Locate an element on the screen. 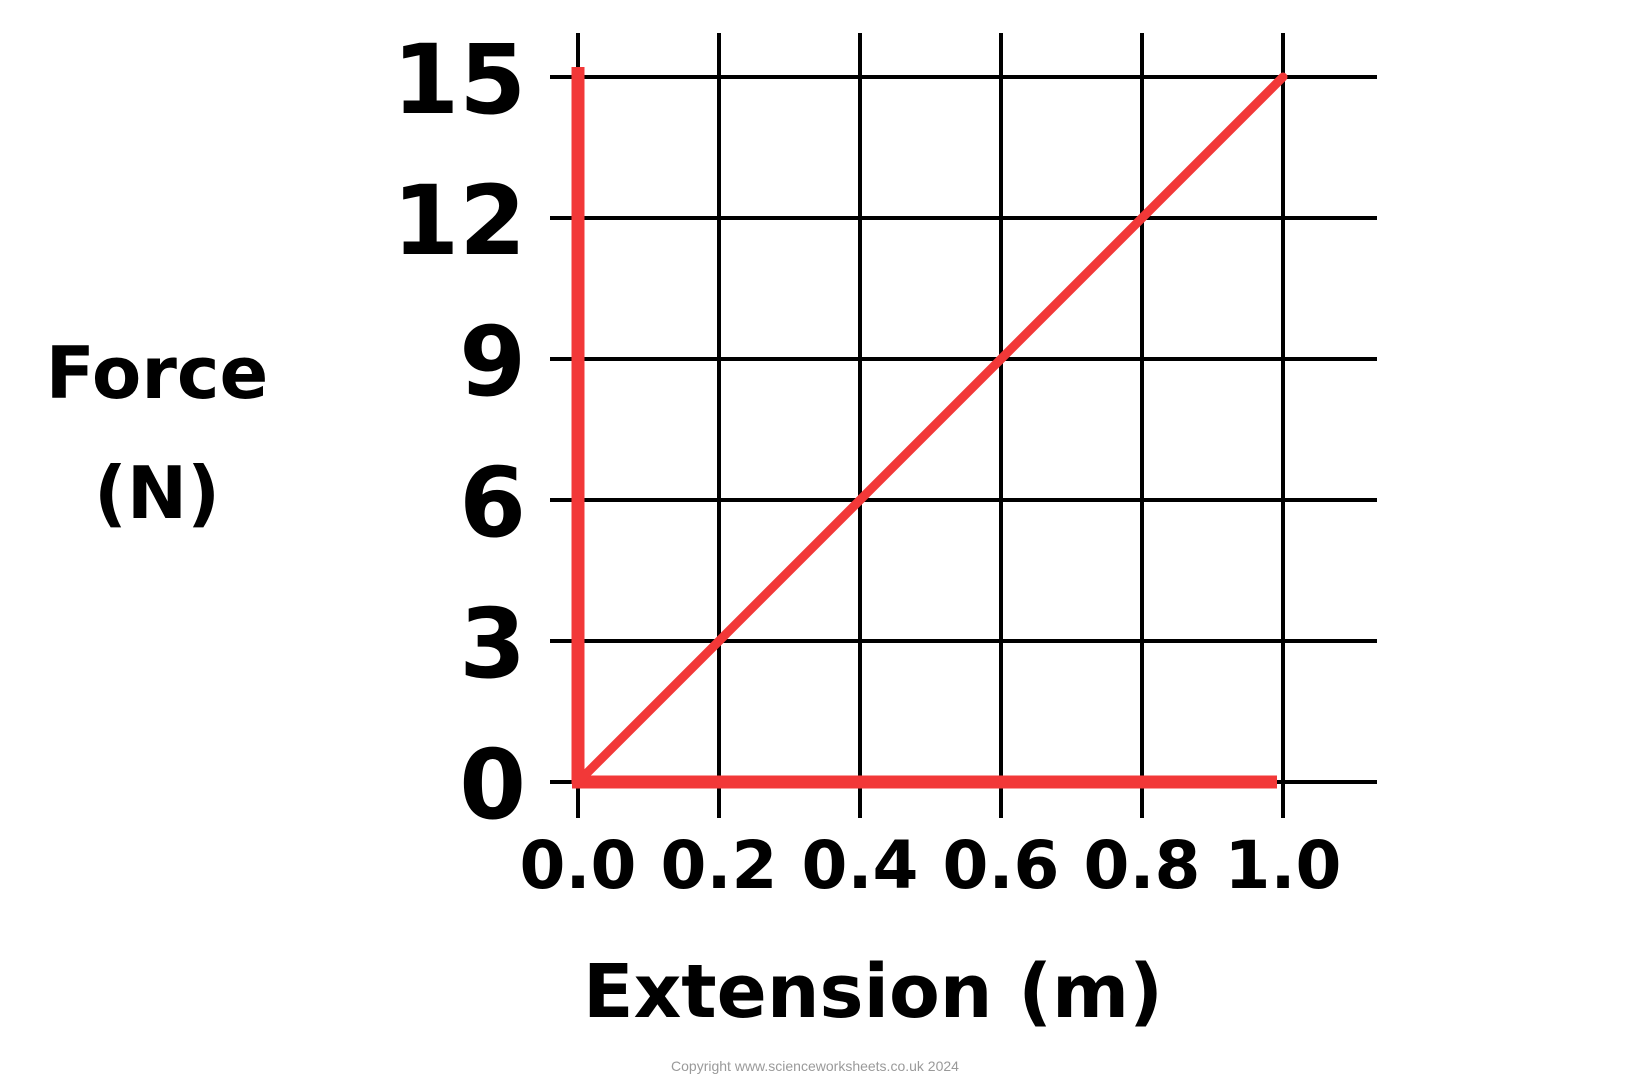 This screenshot has width=1630, height=1076. y-tick-labels: 0 3 6 9 12 15 is located at coordinates (459, 432).